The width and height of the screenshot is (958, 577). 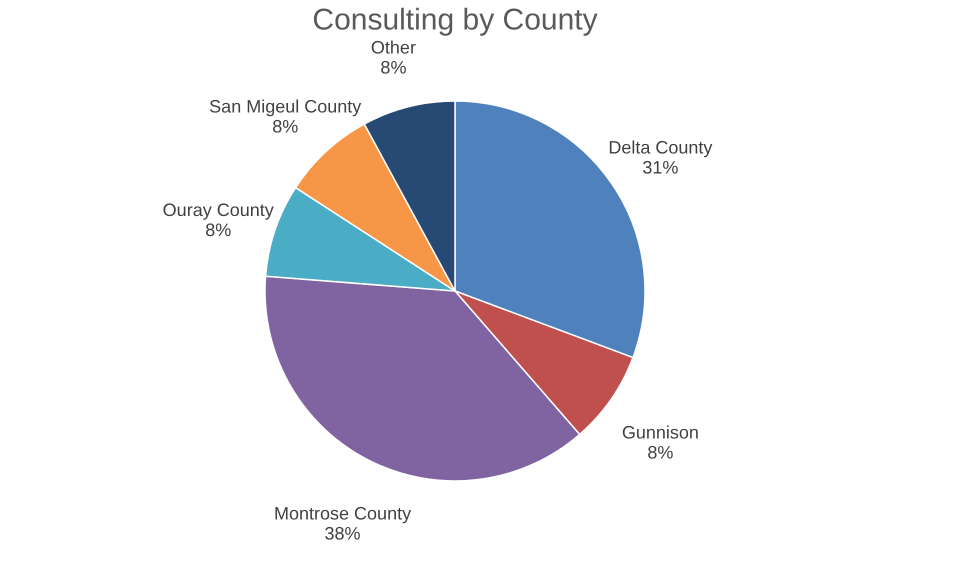 What do you see at coordinates (342, 533) in the screenshot?
I see `data-label: 38%` at bounding box center [342, 533].